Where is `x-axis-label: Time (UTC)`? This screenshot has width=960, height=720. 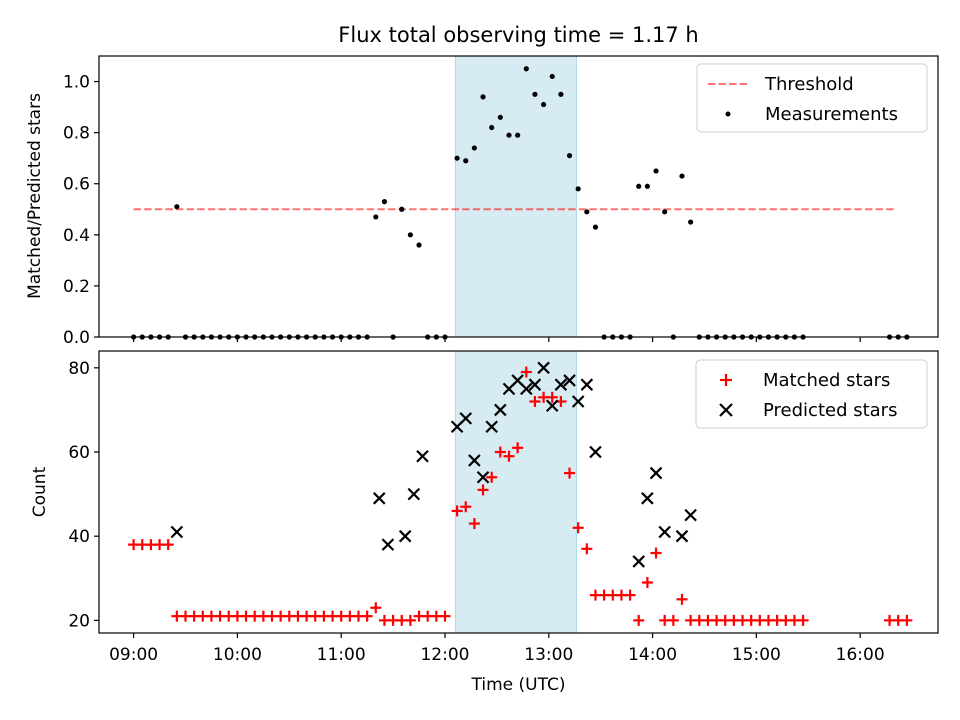 x-axis-label: Time (UTC) is located at coordinates (518, 685).